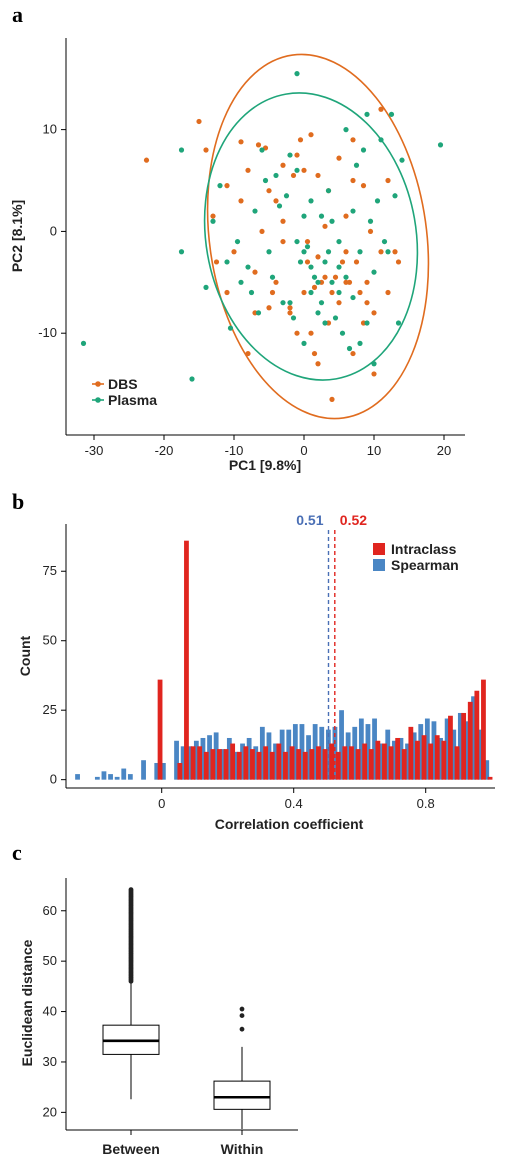 The width and height of the screenshot is (509, 1161). I want to click on x-tick-label: 10, so click(374, 450).